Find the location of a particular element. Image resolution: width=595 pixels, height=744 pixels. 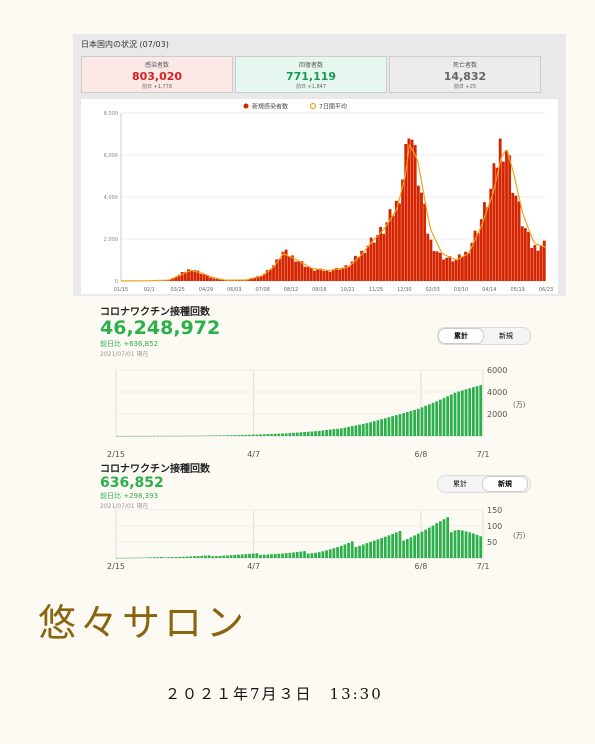

x-tick-label: 04/14 is located at coordinates (489, 290).